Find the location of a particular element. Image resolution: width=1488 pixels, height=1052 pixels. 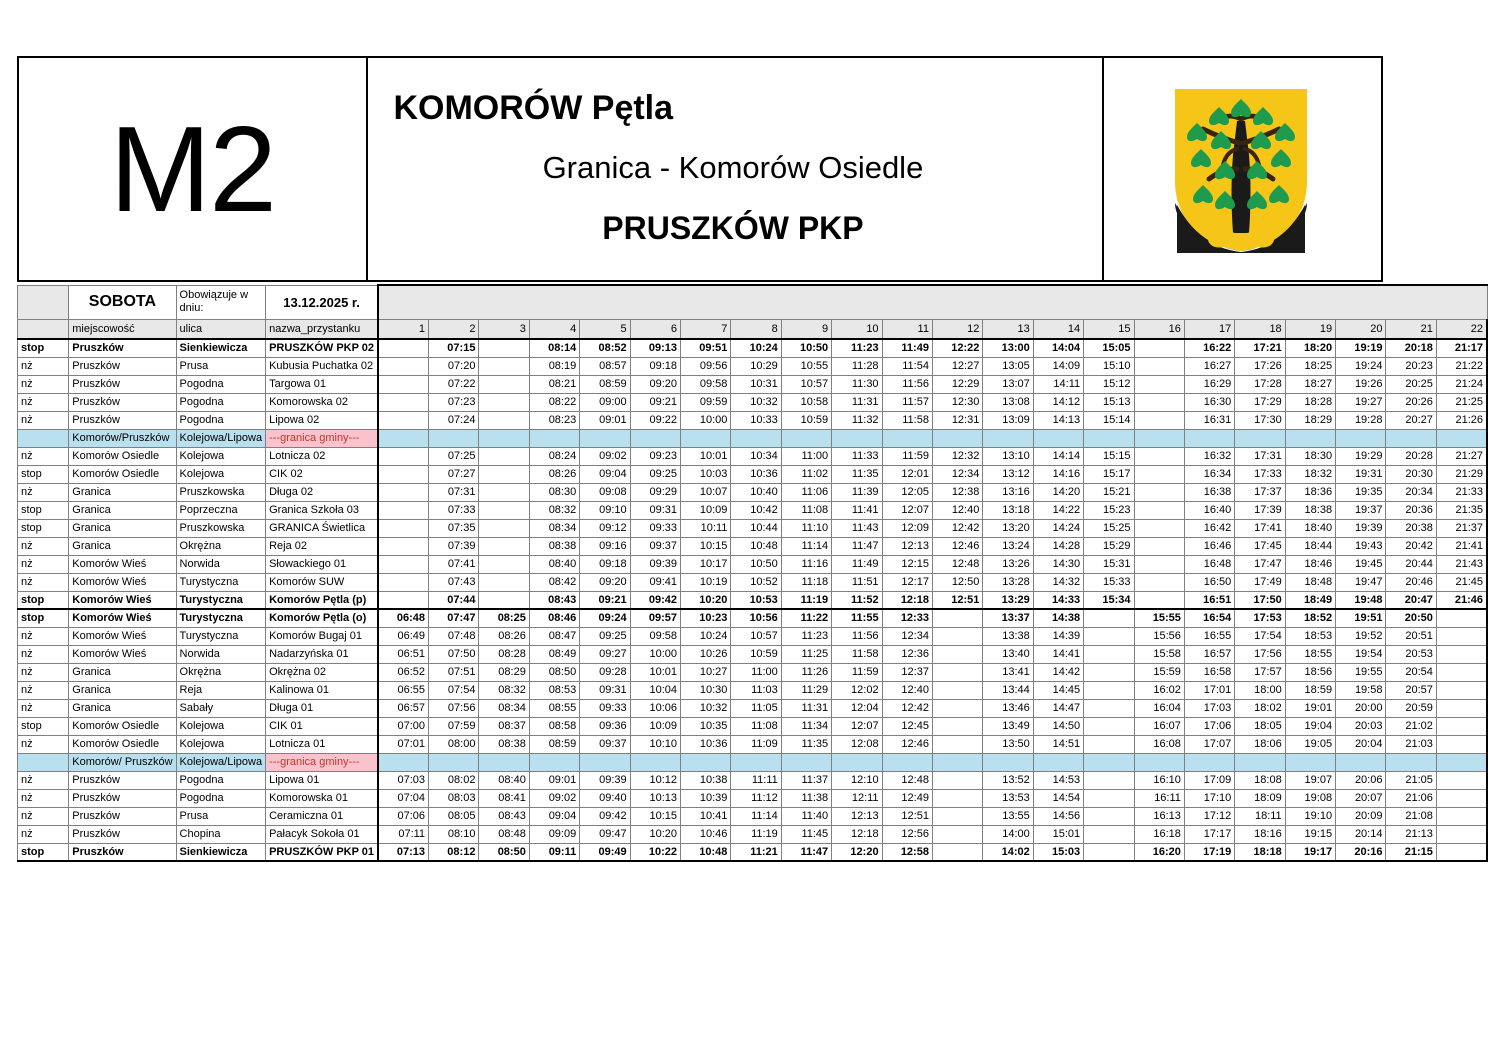

cell-departure-time: 07:44 is located at coordinates (454, 600).